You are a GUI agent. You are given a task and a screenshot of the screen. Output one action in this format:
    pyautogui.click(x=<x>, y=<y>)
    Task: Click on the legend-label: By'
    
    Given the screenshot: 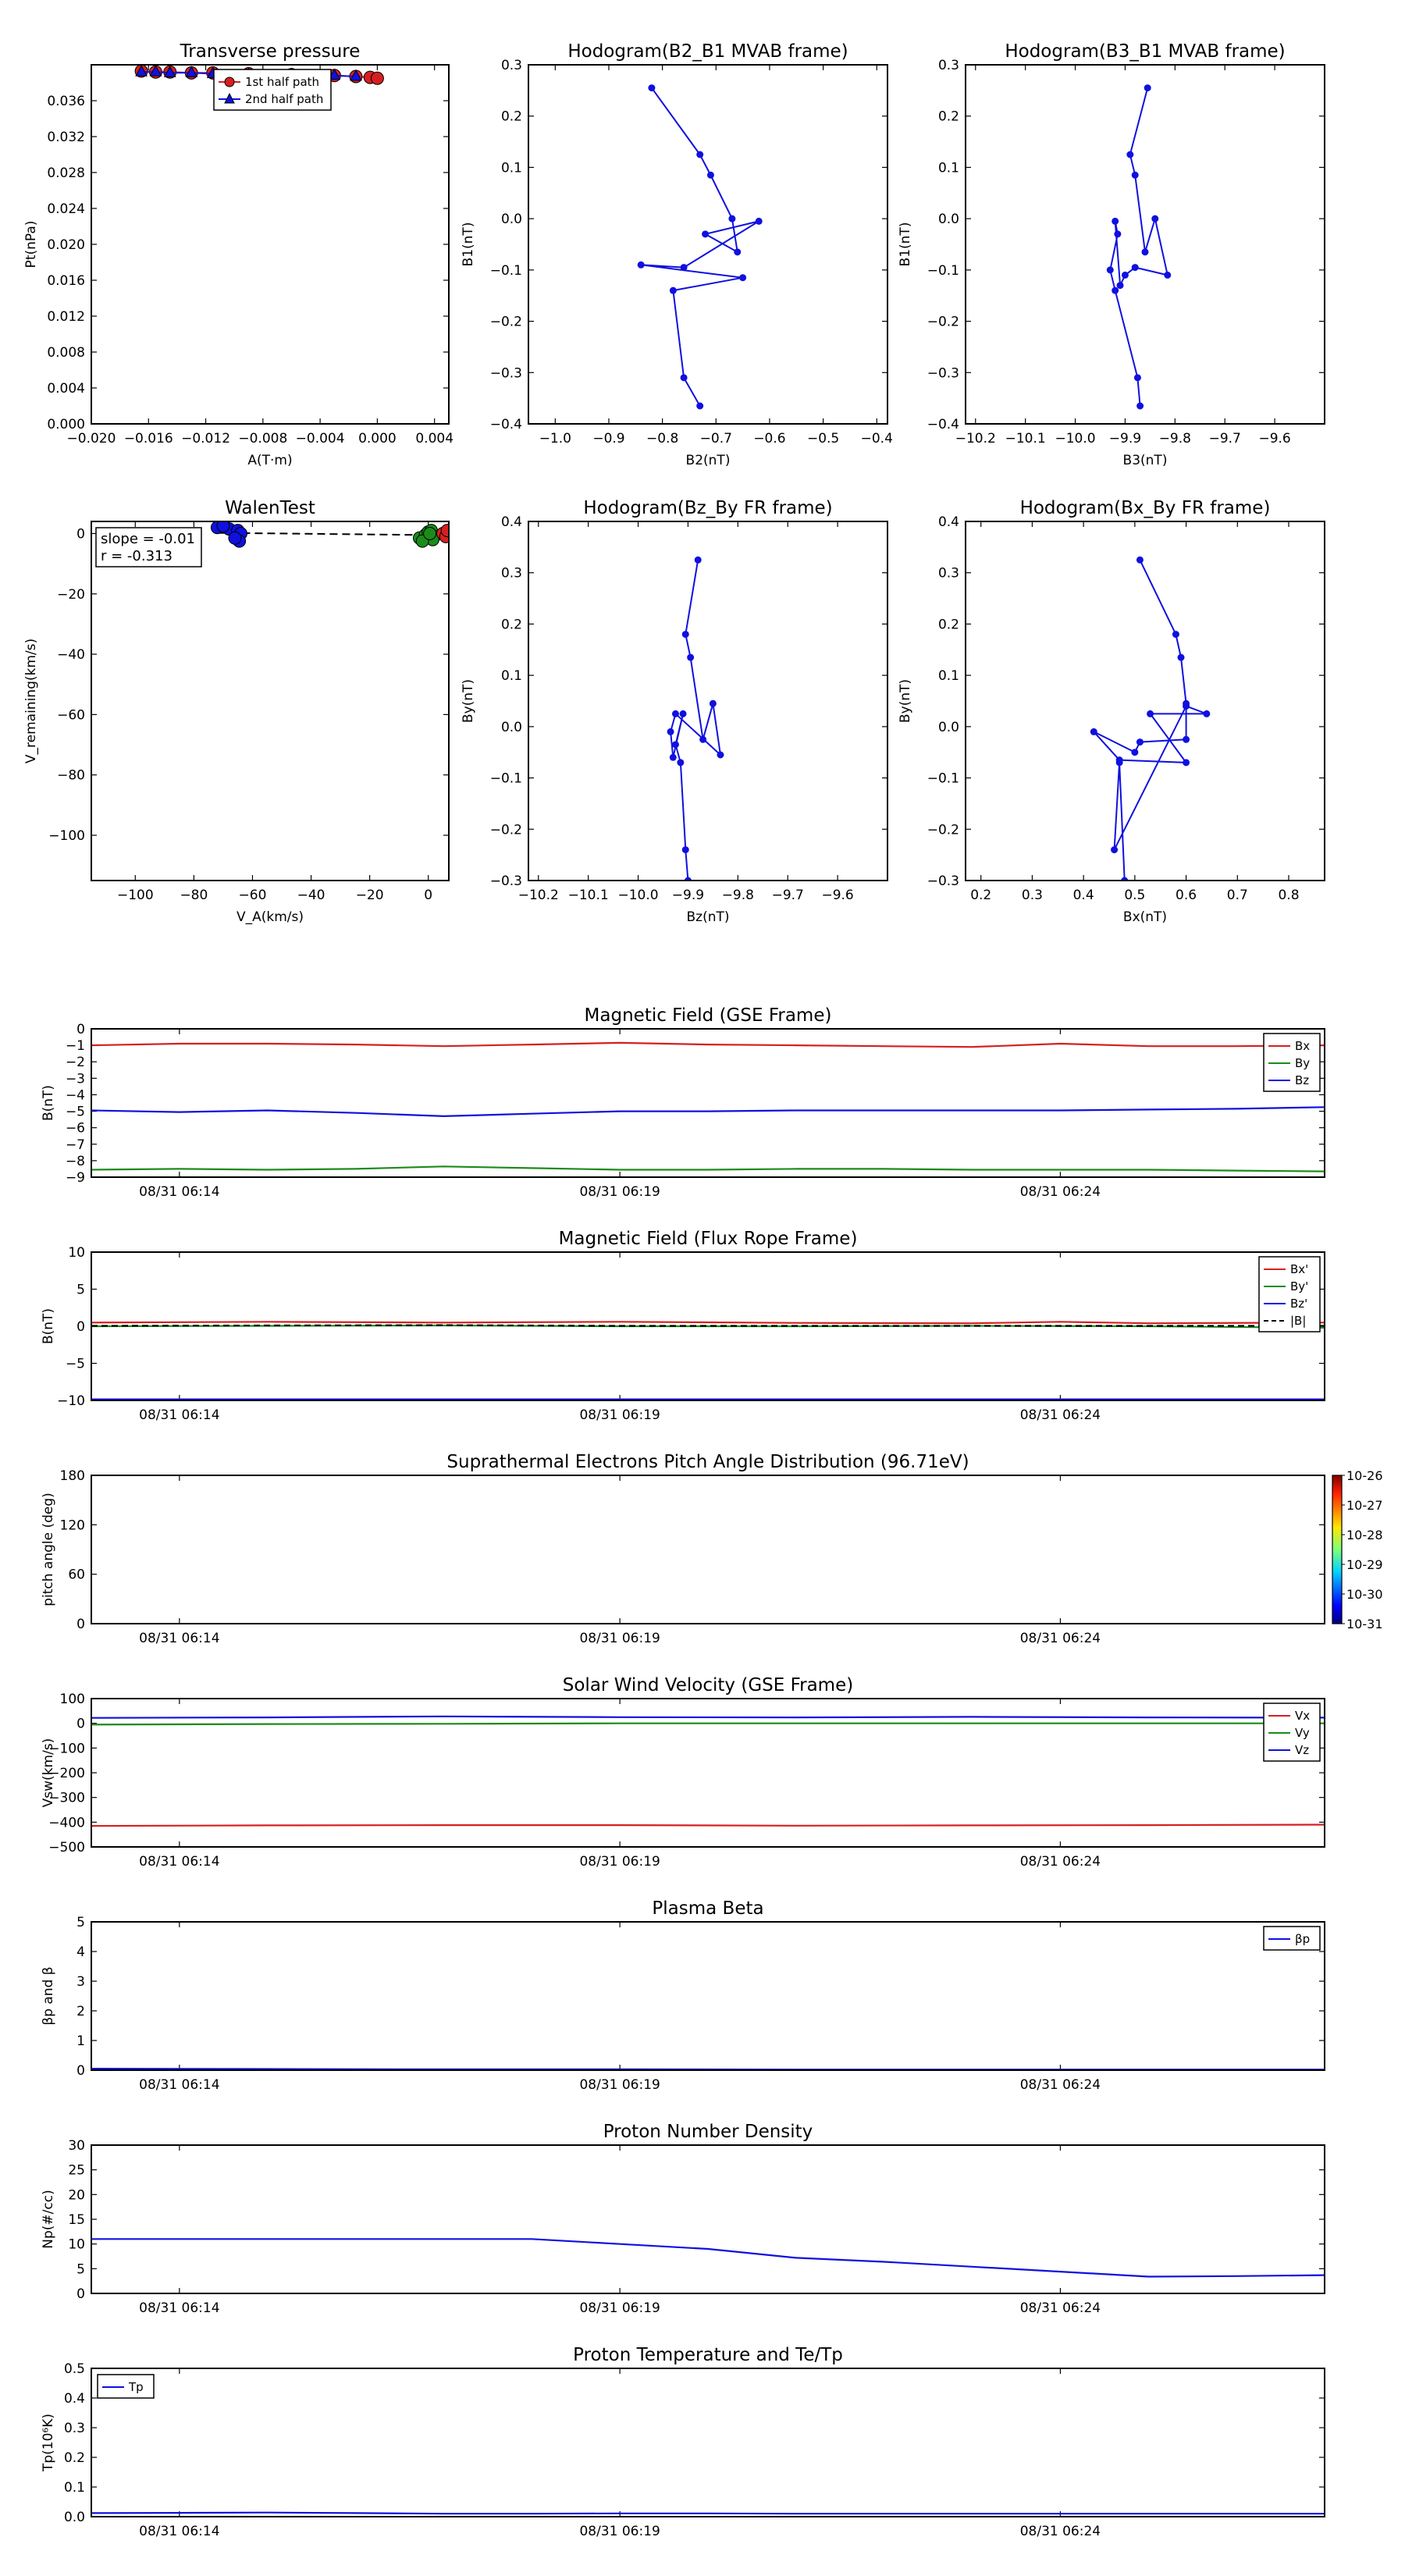 What is the action you would take?
    pyautogui.click(x=1299, y=1286)
    